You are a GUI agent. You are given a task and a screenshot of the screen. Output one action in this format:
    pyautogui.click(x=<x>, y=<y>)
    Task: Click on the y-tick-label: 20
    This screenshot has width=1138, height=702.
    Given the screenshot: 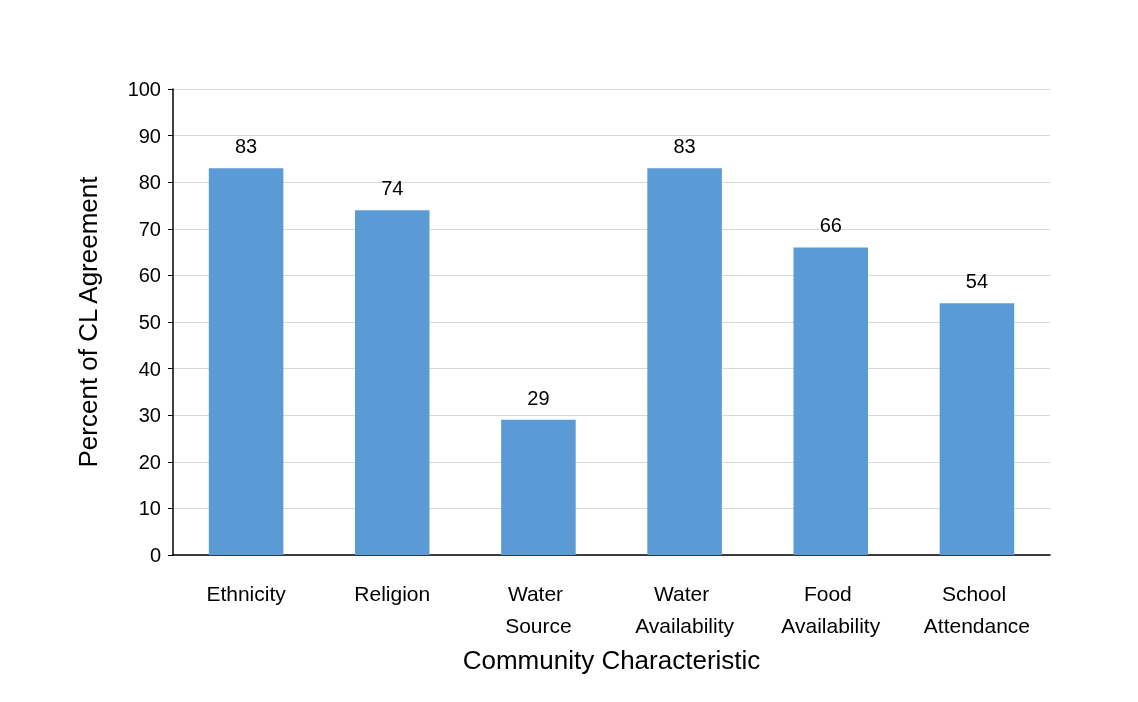 What is the action you would take?
    pyautogui.click(x=149, y=461)
    